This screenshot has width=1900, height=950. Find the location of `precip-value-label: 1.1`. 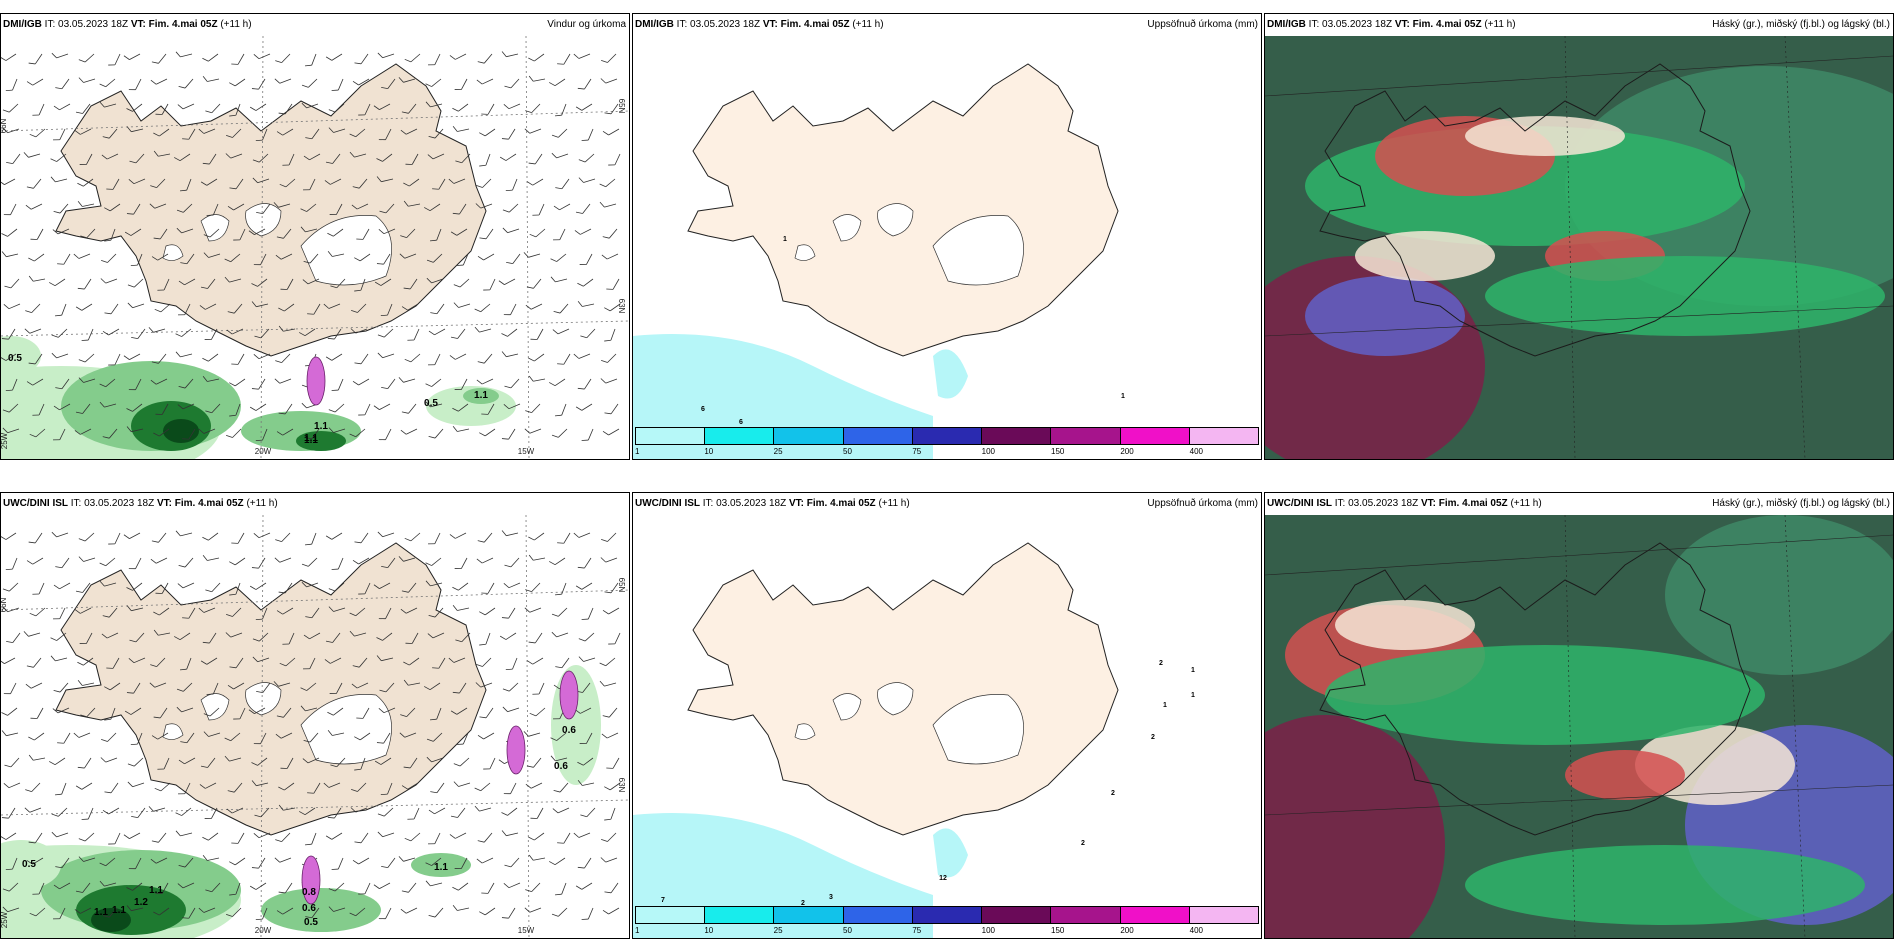

precip-value-label: 1.1 is located at coordinates (311, 438).